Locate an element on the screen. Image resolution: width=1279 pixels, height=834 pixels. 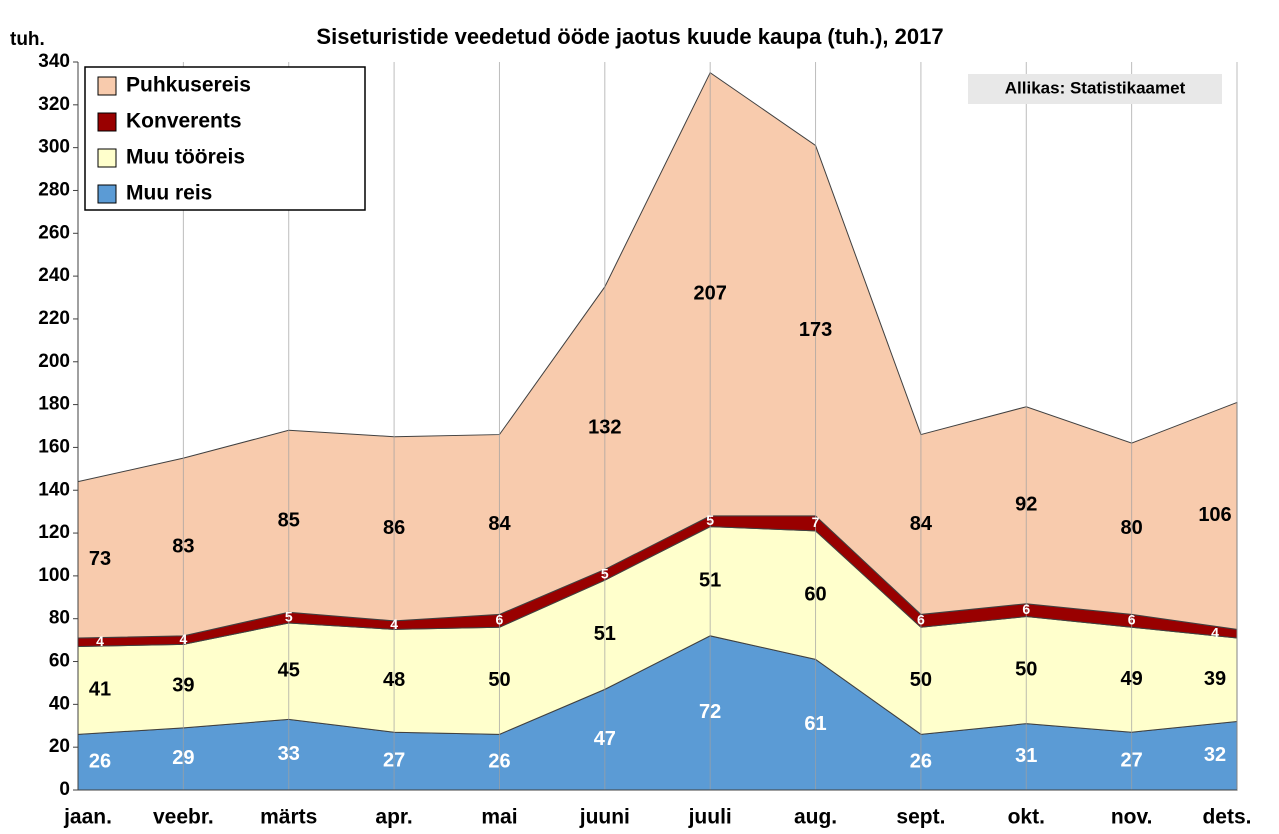
x-tick-label: märts is located at coordinates (288, 817).